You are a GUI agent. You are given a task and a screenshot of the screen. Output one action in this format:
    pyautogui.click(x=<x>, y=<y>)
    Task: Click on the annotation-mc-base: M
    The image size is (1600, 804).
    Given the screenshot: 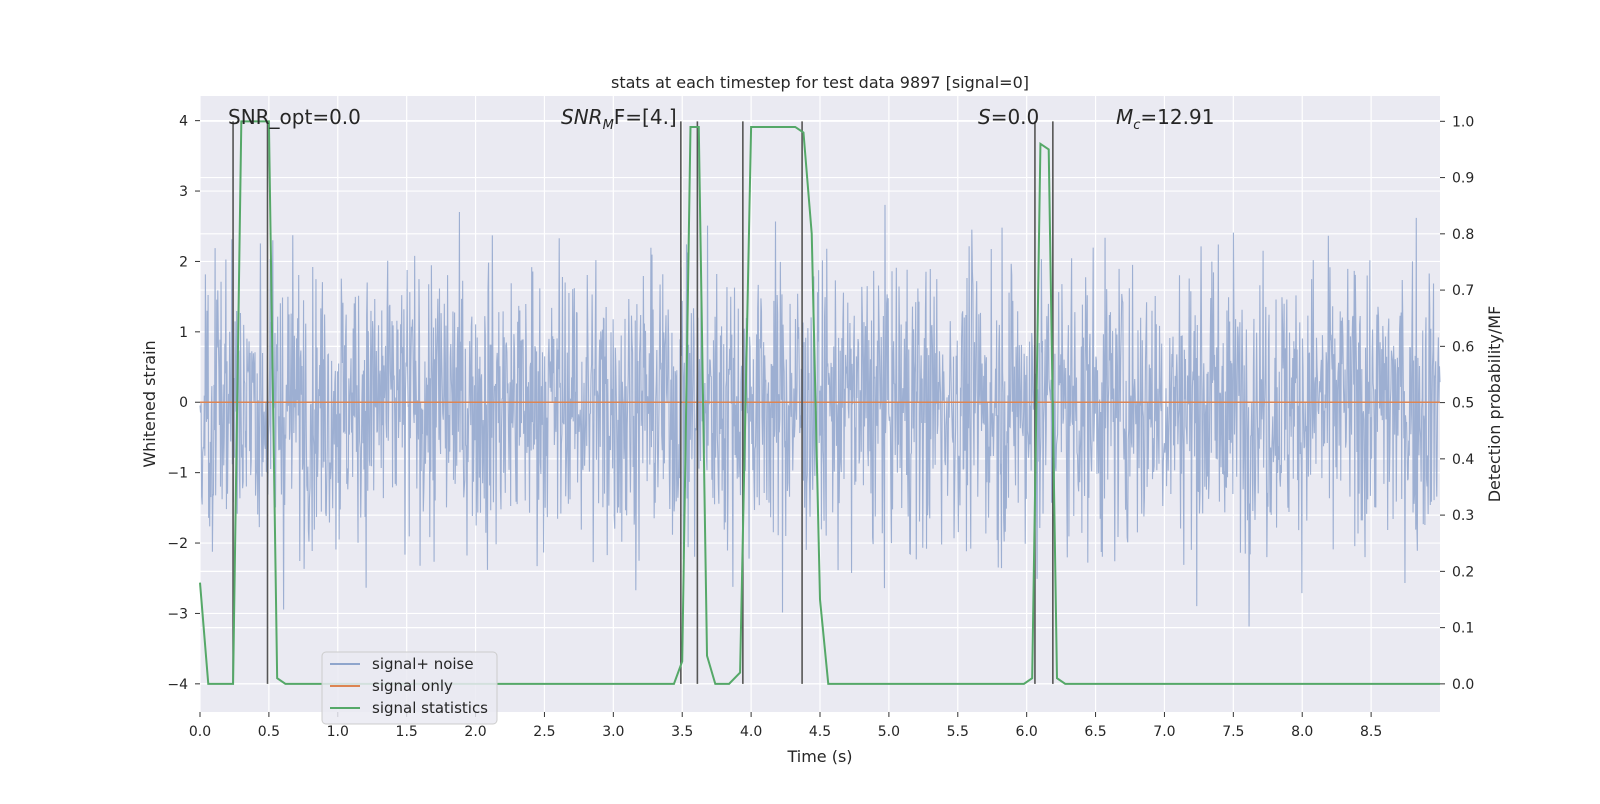 What is the action you would take?
    pyautogui.click(x=1124, y=117)
    